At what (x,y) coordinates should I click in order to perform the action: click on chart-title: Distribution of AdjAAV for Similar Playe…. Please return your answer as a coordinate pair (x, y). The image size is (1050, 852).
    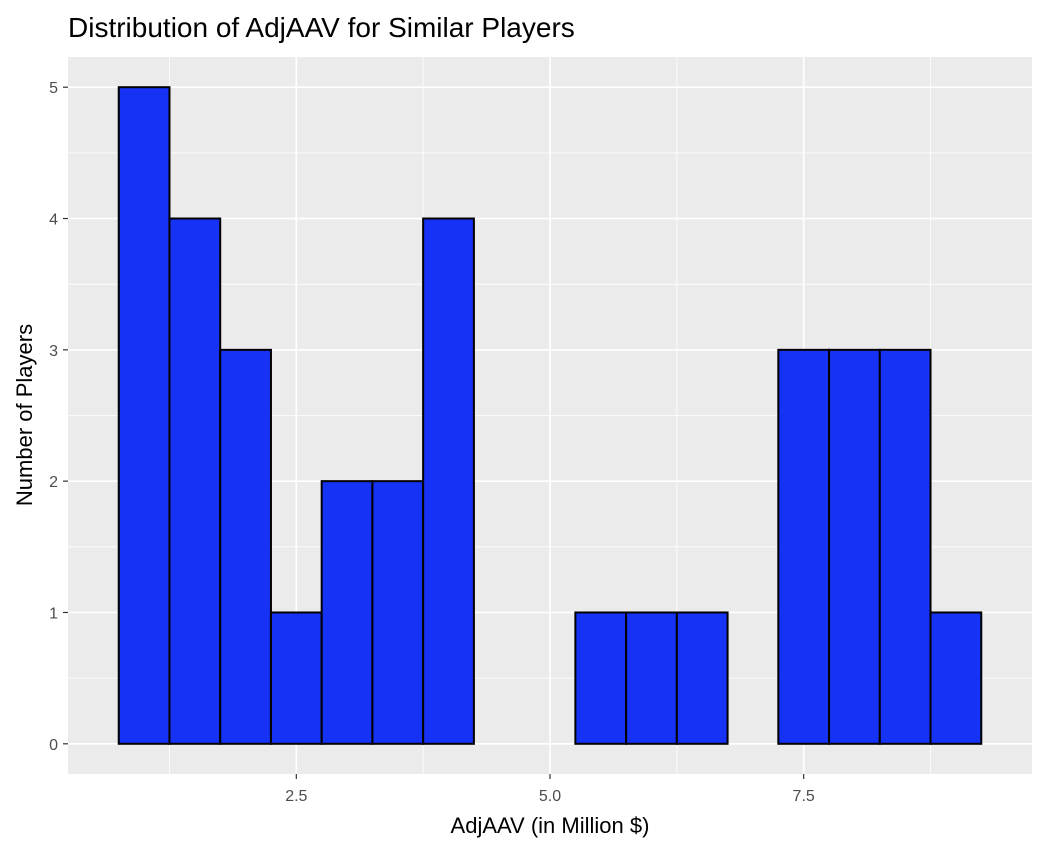
    Looking at the image, I should click on (321, 27).